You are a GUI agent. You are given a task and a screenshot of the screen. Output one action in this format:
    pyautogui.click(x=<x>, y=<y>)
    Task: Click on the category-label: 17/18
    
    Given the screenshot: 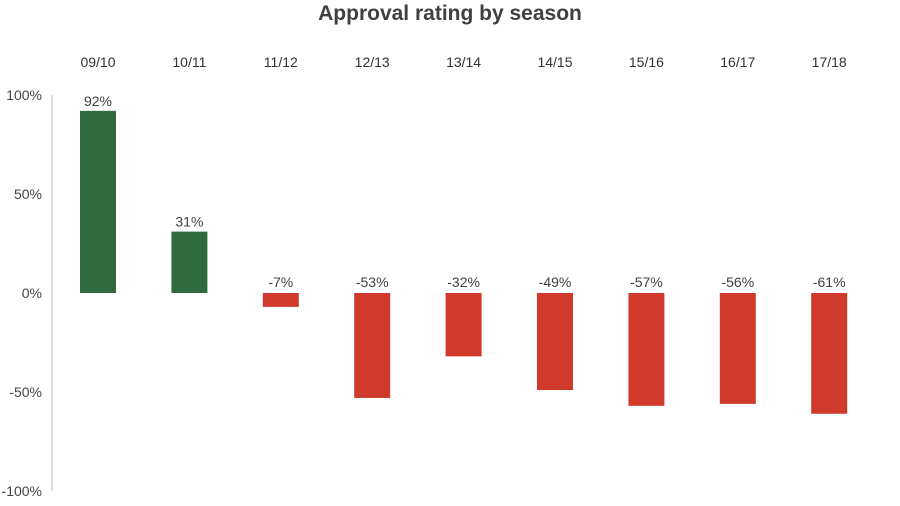 What is the action you would take?
    pyautogui.click(x=829, y=62)
    